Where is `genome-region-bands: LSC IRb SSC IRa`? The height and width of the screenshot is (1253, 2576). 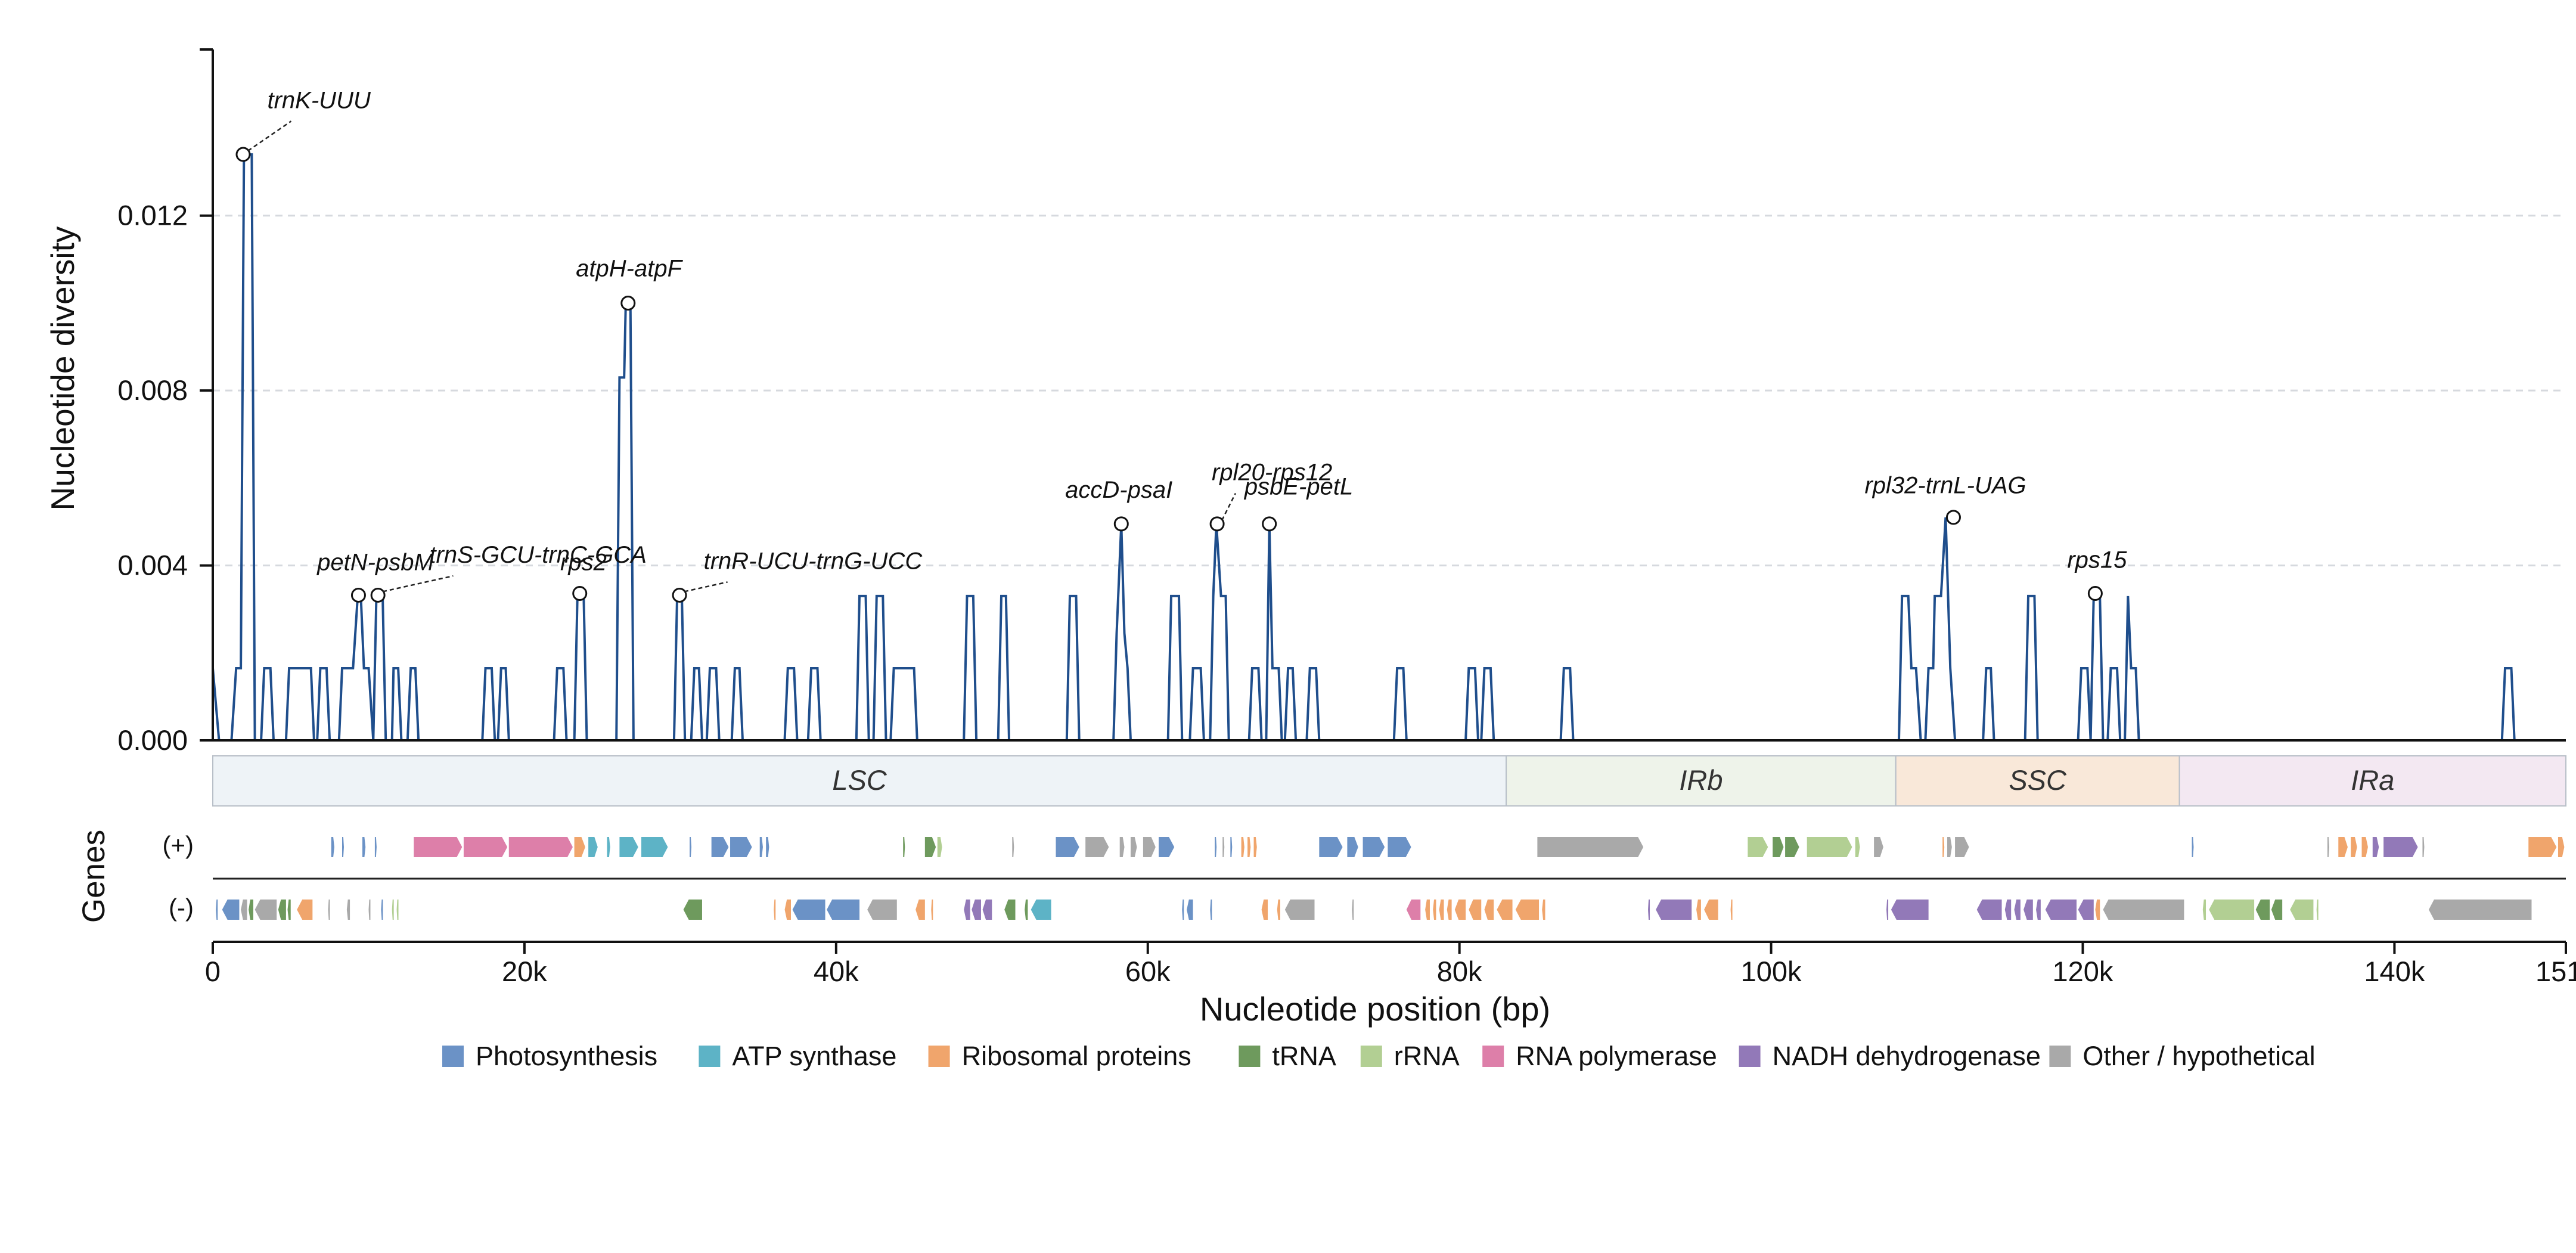
genome-region-bands: LSC IRb SSC IRa is located at coordinates (1389, 781).